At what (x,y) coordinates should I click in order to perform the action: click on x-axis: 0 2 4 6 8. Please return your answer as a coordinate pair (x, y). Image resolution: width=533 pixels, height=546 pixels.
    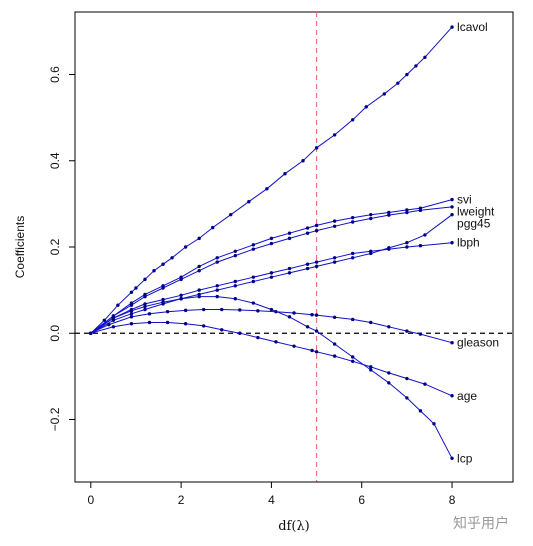
    Looking at the image, I should click on (271, 494).